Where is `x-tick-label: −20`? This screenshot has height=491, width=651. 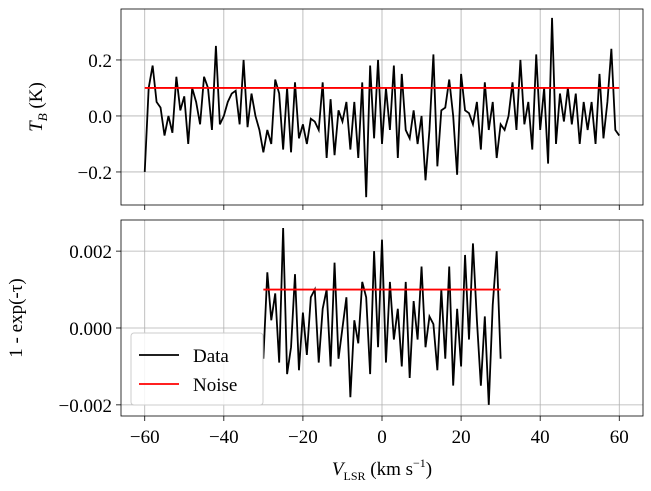 x-tick-label: −20 is located at coordinates (303, 437).